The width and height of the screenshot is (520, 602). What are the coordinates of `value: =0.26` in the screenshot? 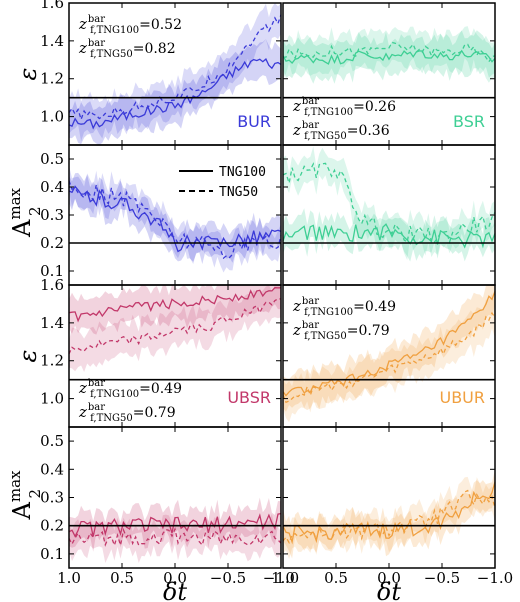 It's located at (374, 107).